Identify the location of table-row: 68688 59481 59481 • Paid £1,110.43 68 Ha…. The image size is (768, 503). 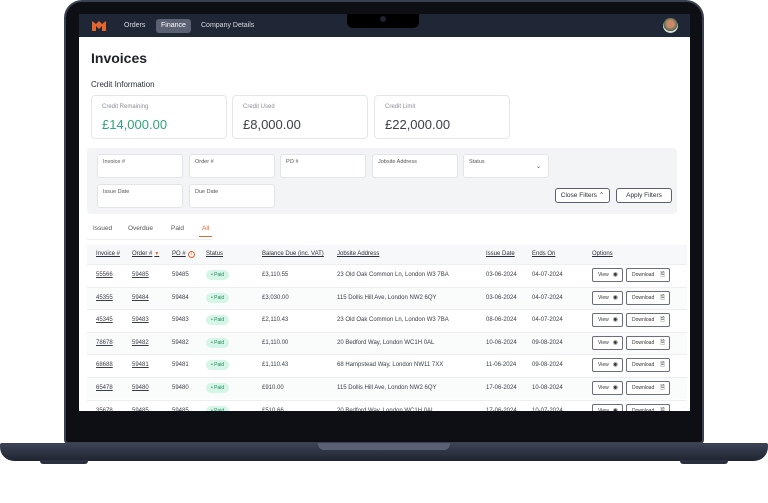
(387, 365).